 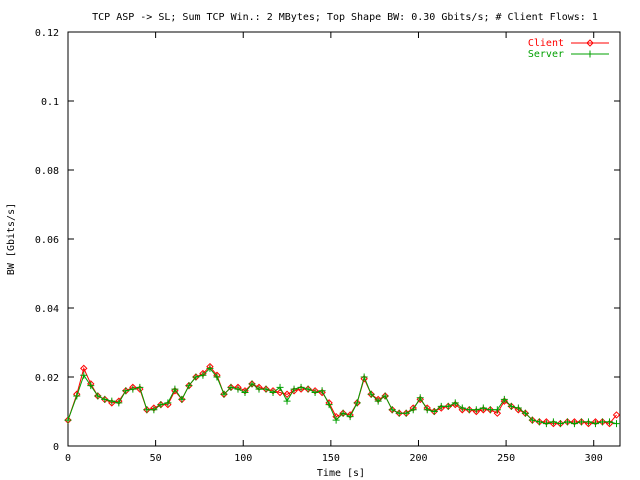 What do you see at coordinates (341, 473) in the screenshot?
I see `x-axis-label: Time [s]` at bounding box center [341, 473].